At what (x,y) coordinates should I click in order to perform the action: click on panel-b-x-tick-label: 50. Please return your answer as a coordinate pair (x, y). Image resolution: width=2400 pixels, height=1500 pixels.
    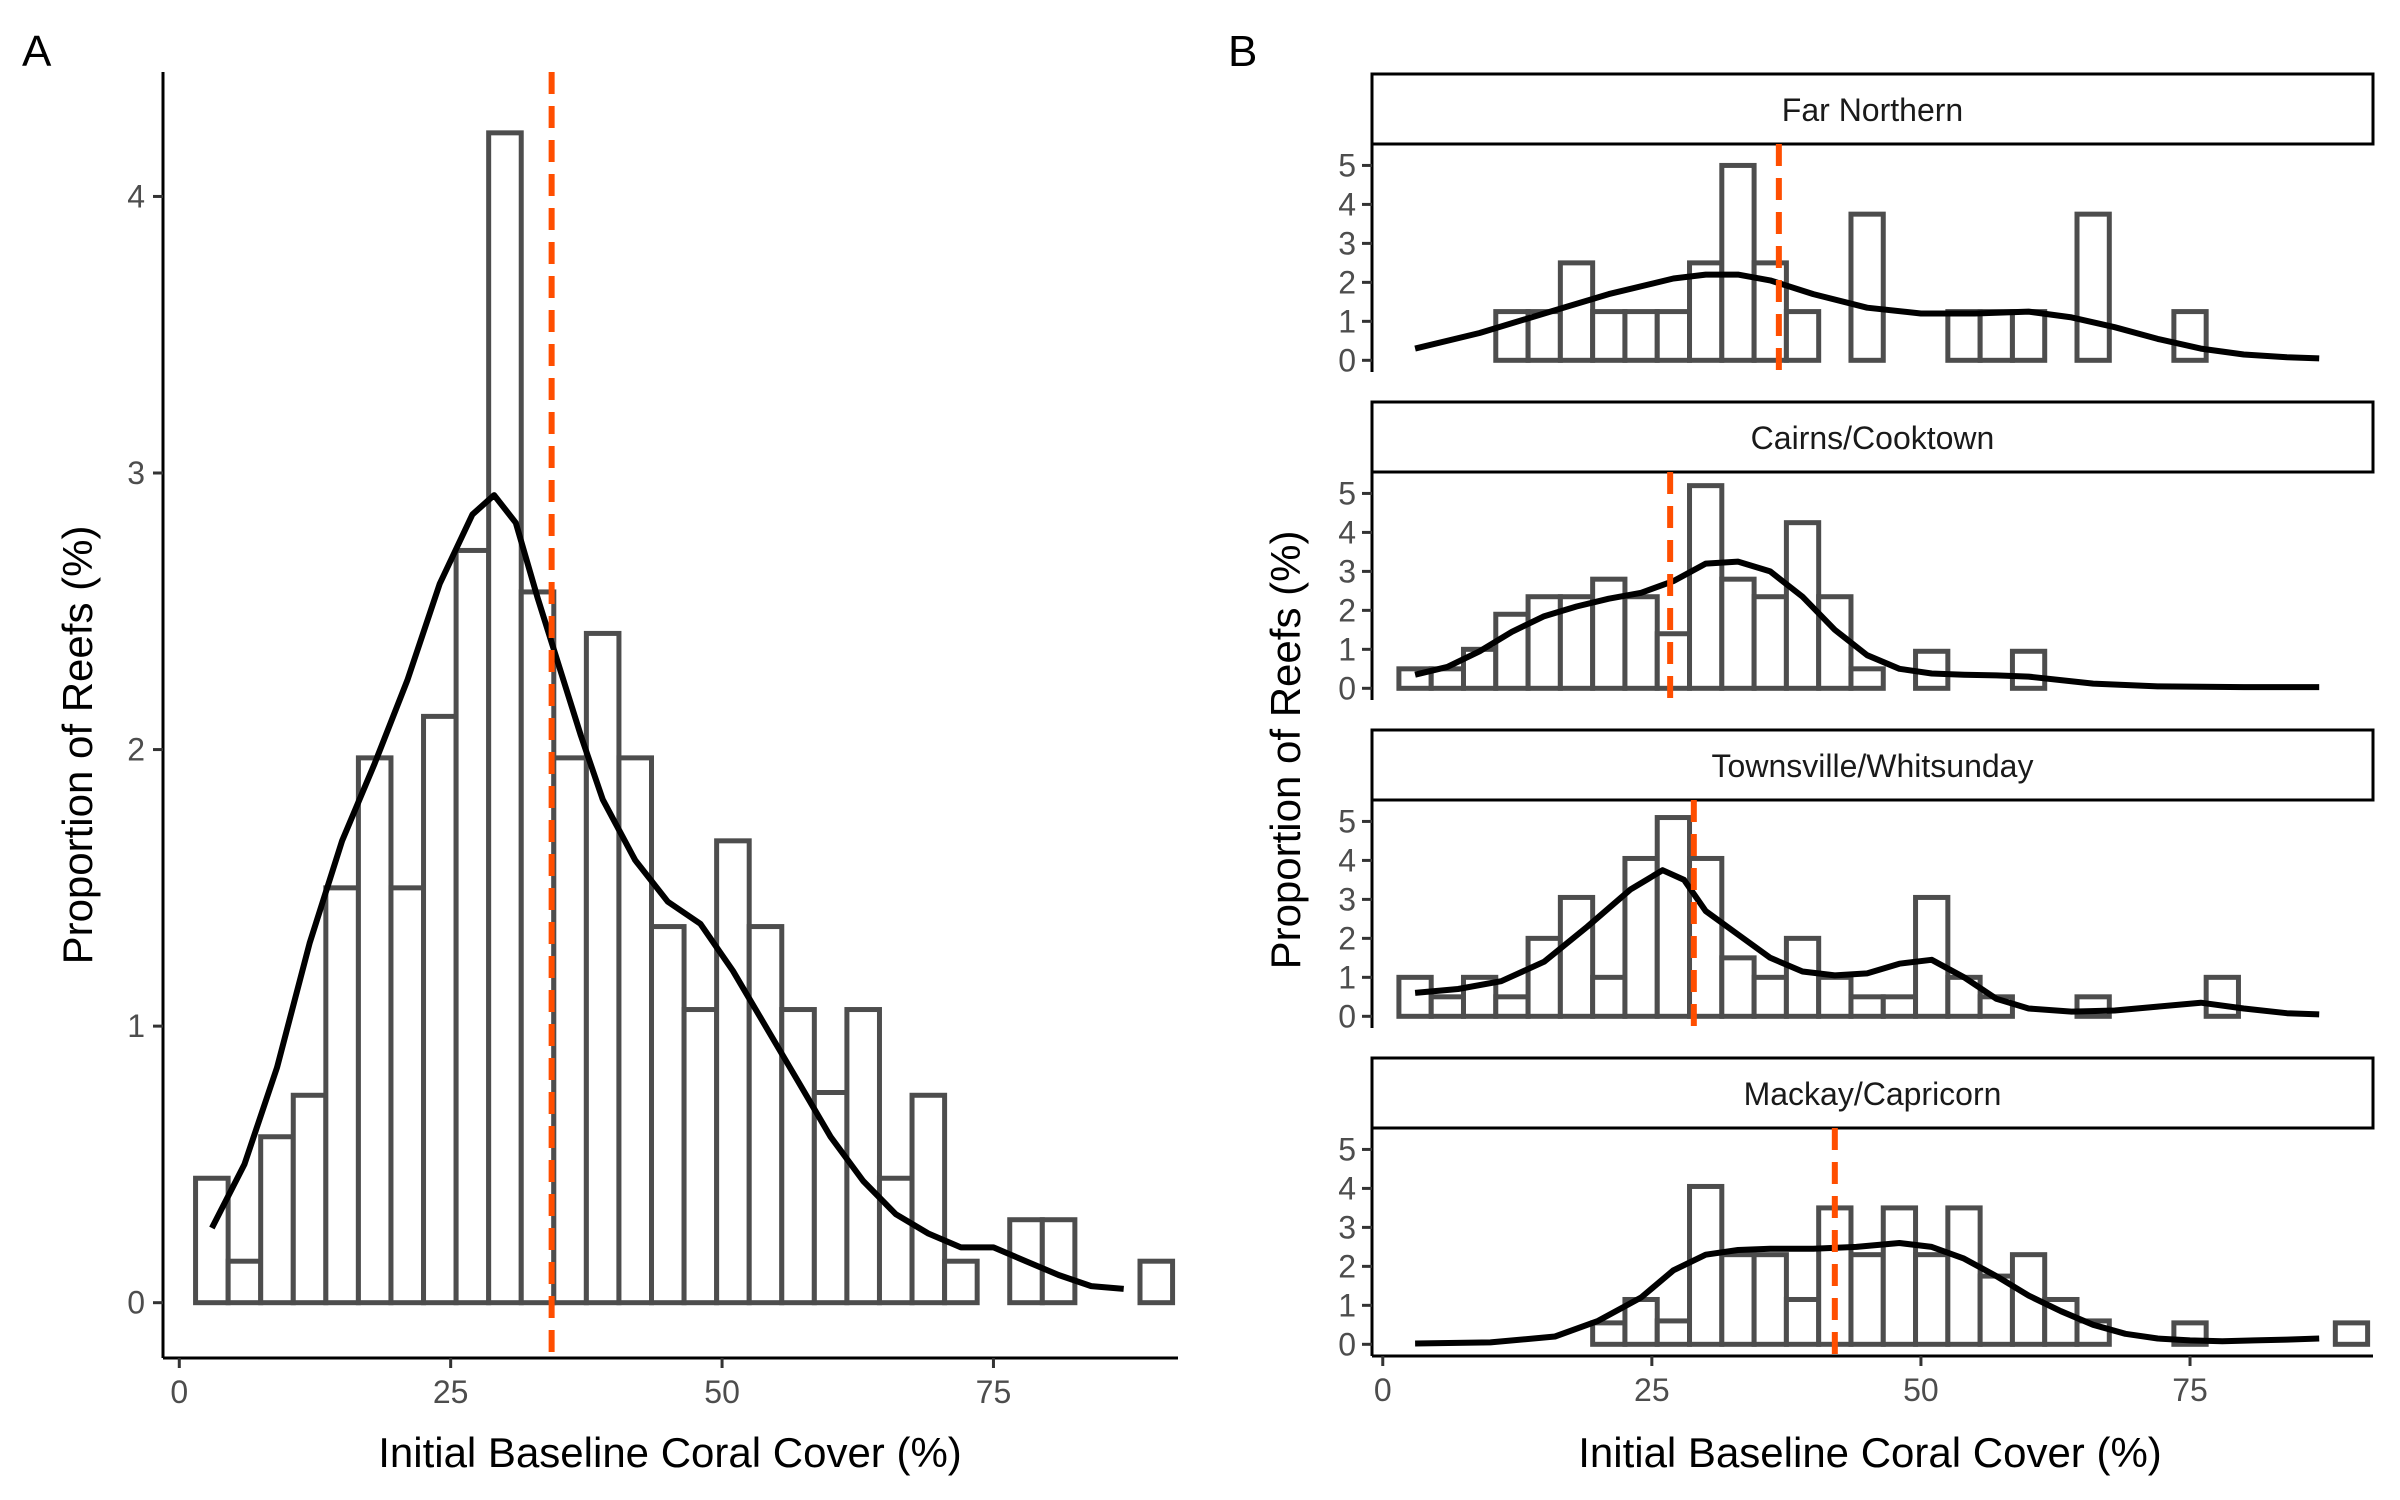
    Looking at the image, I should click on (1921, 1390).